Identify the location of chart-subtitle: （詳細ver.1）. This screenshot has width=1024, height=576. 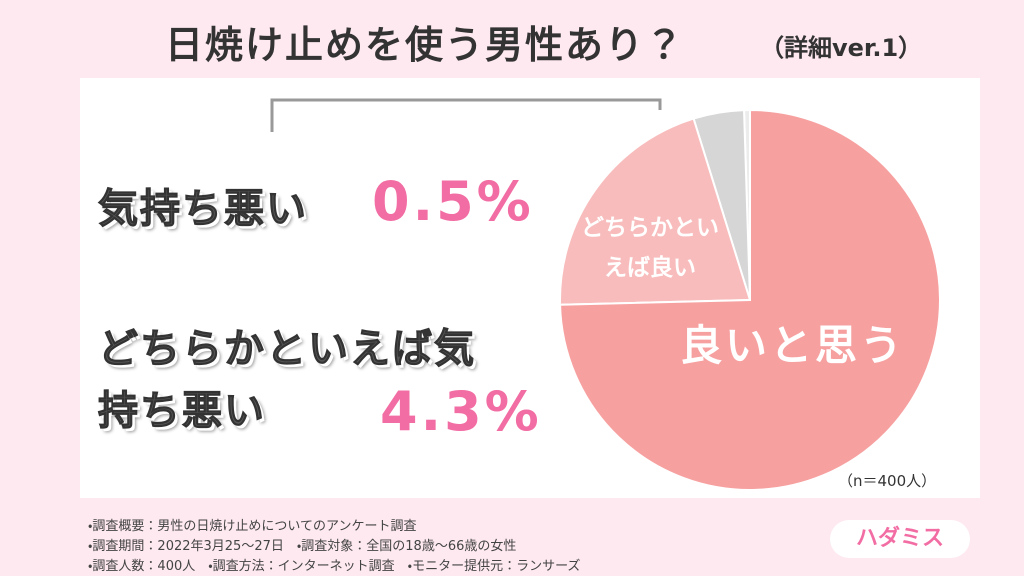
(841, 48).